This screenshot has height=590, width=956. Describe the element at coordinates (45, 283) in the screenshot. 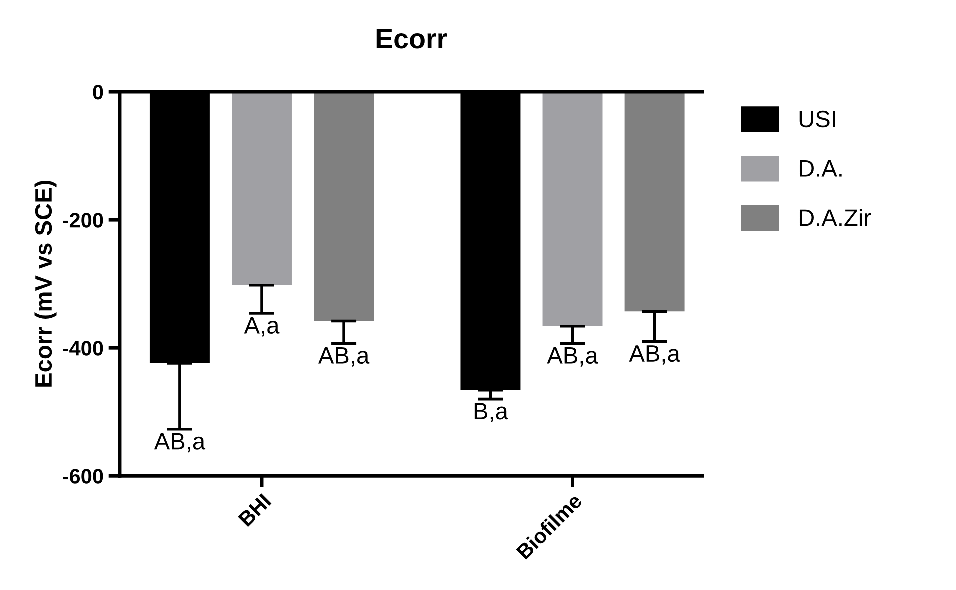

I see `y-axis-title: Ecorr (mV vs SCE)` at that location.